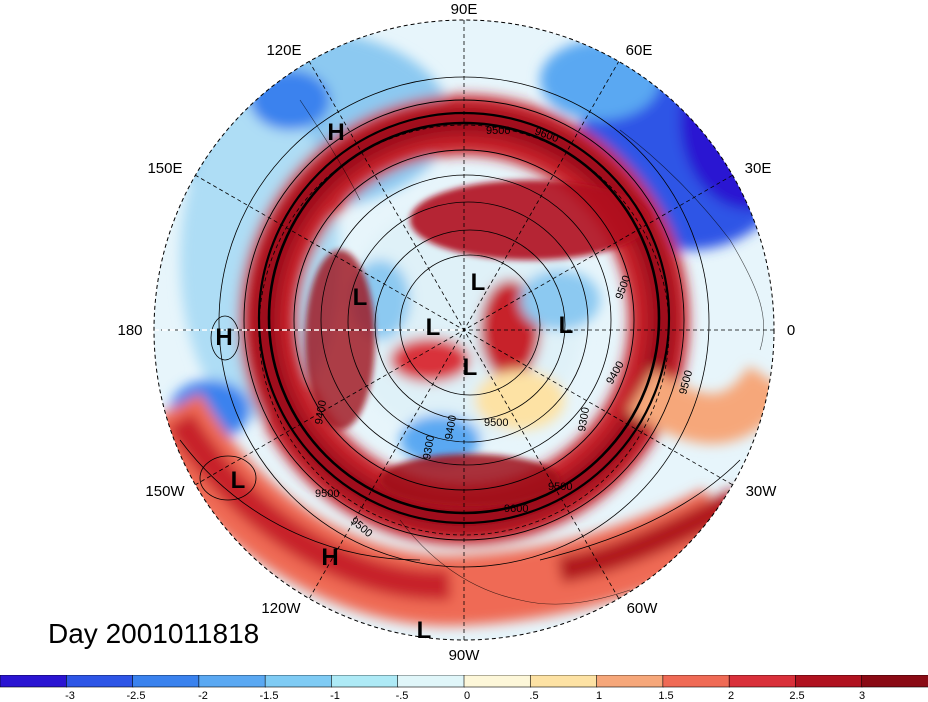  I want to click on lon-label-0: 0, so click(791, 330).